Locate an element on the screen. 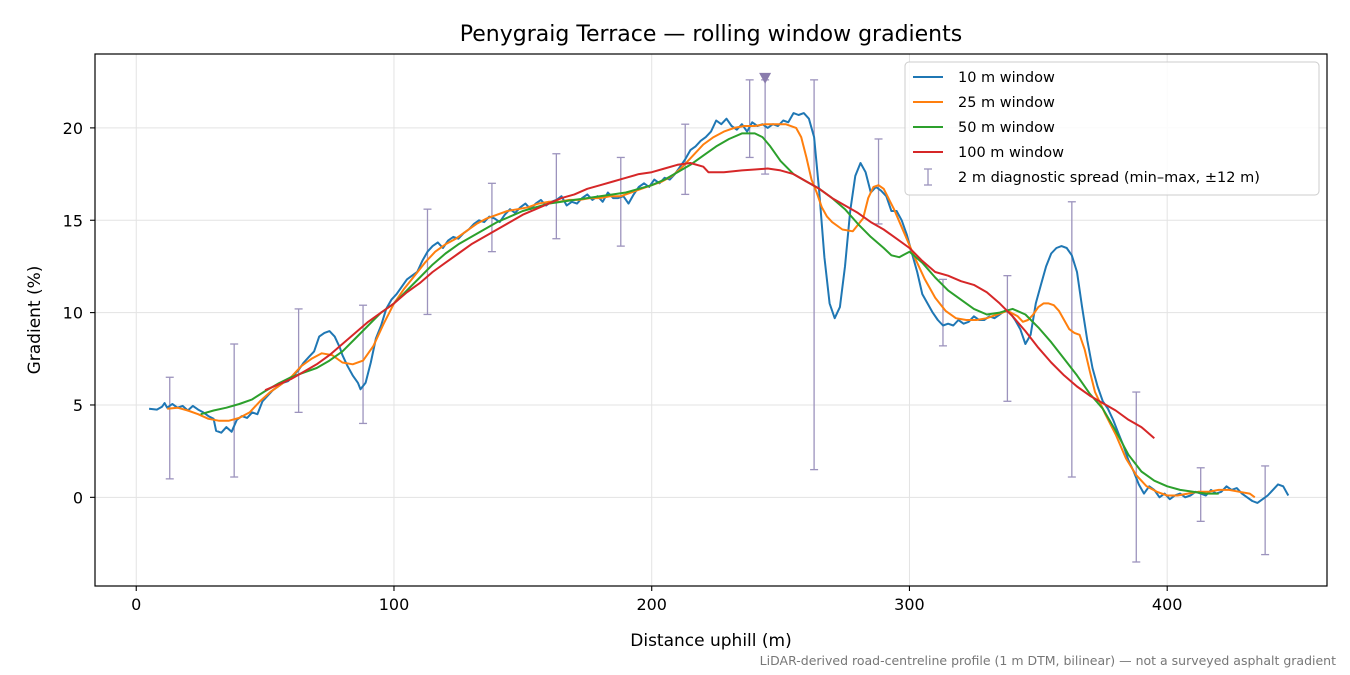 The width and height of the screenshot is (1350, 675). x-tick-label: 200 is located at coordinates (651, 604).